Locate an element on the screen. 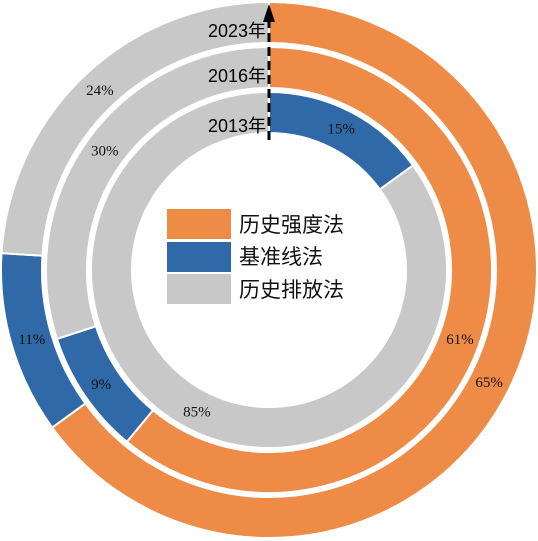 This screenshot has height=541, width=538. legend-label-intensity: 历史强度法 is located at coordinates (291, 225).